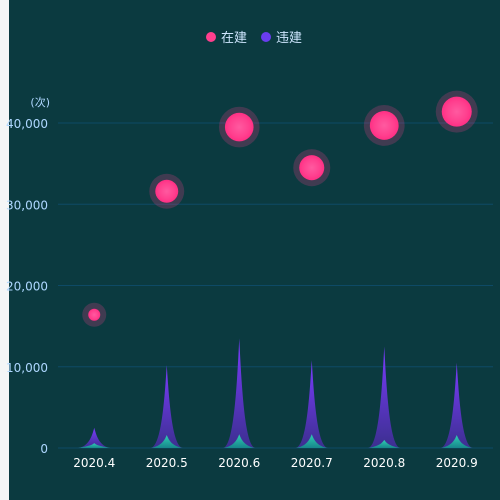 Image resolution: width=500 pixels, height=500 pixels. I want to click on x-tick-label: 2020.7, so click(312, 463).